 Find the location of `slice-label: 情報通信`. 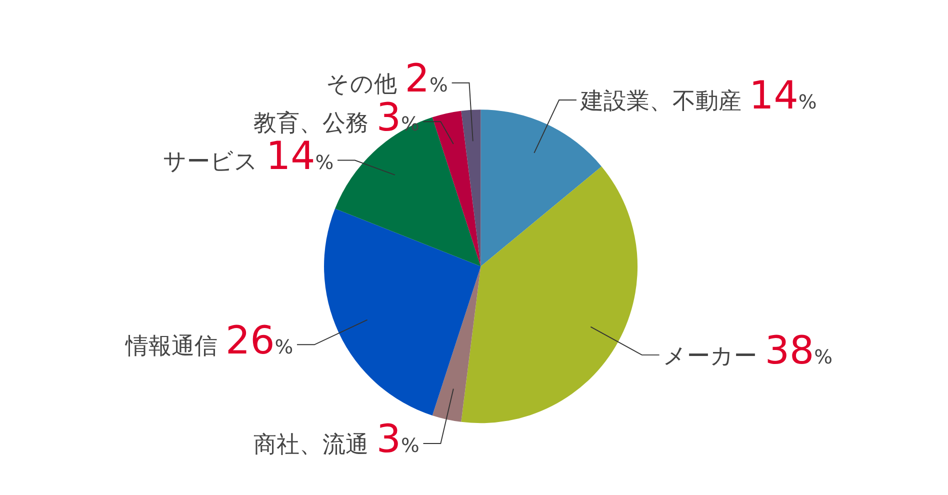

slice-label: 情報通信 is located at coordinates (171, 346).